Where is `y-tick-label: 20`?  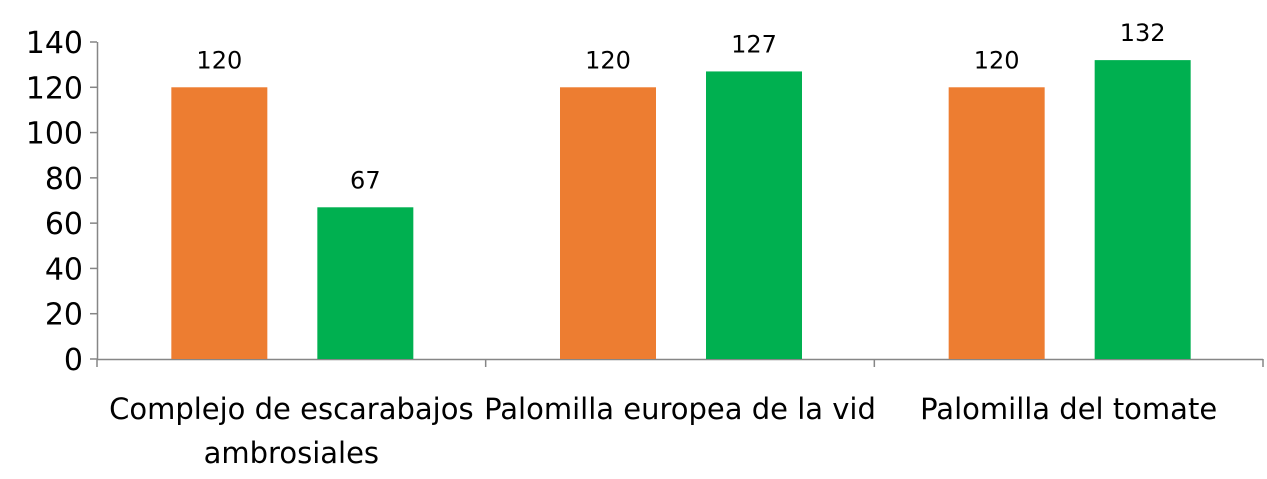
y-tick-label: 20 is located at coordinates (64, 315).